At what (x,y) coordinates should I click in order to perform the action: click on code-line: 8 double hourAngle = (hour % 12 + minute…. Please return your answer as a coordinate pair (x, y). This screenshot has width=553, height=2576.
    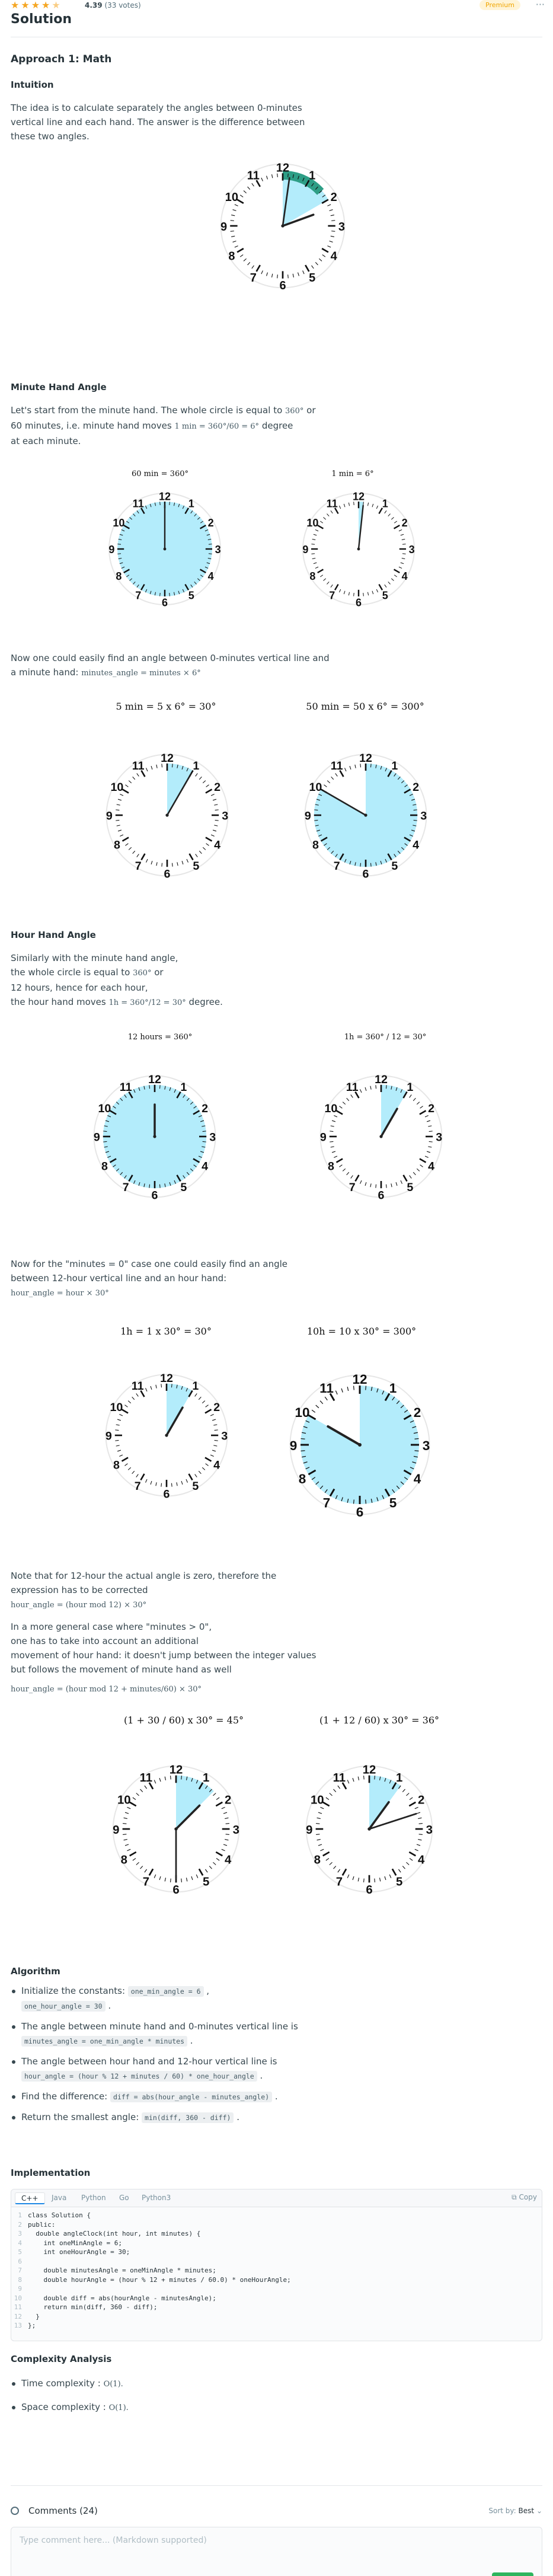
    Looking at the image, I should click on (154, 2279).